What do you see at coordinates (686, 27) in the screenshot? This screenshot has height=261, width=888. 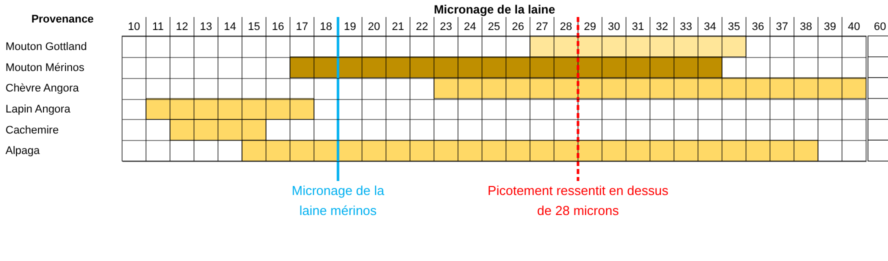 I see `x-tick-label: 33` at bounding box center [686, 27].